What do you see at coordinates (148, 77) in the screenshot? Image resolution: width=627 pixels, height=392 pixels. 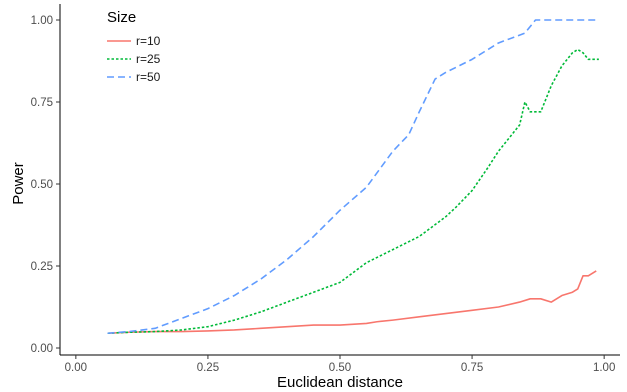 I see `legend-label: r=50` at bounding box center [148, 77].